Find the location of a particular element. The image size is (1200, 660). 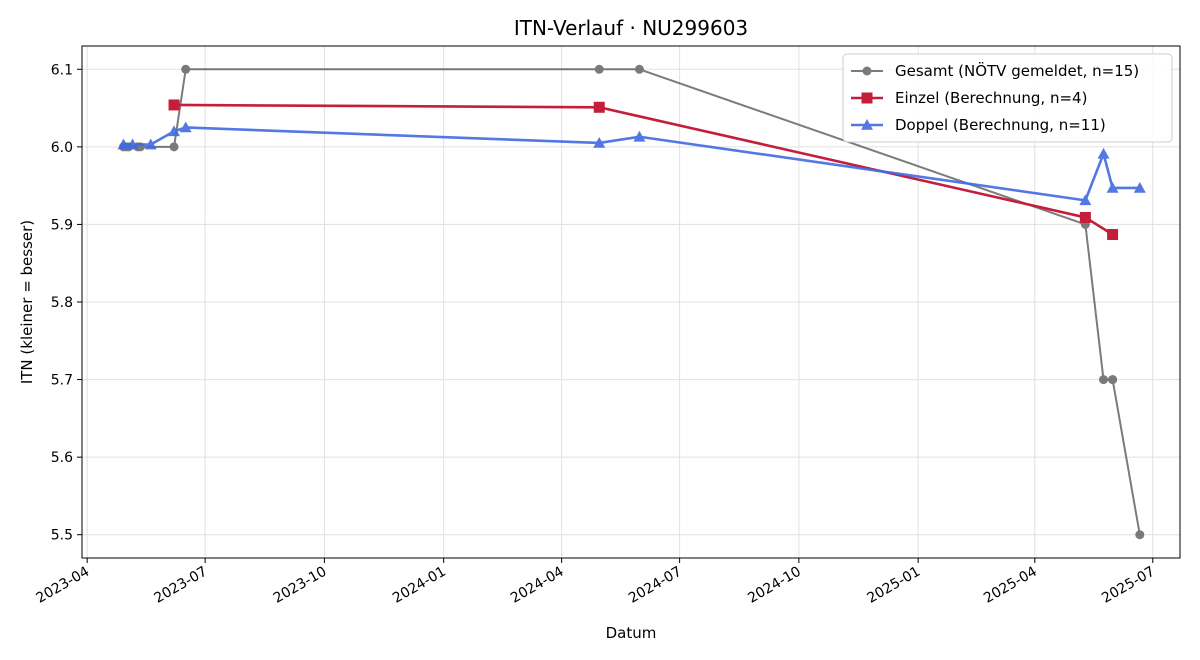

legend-entry-square is located at coordinates (867, 98).